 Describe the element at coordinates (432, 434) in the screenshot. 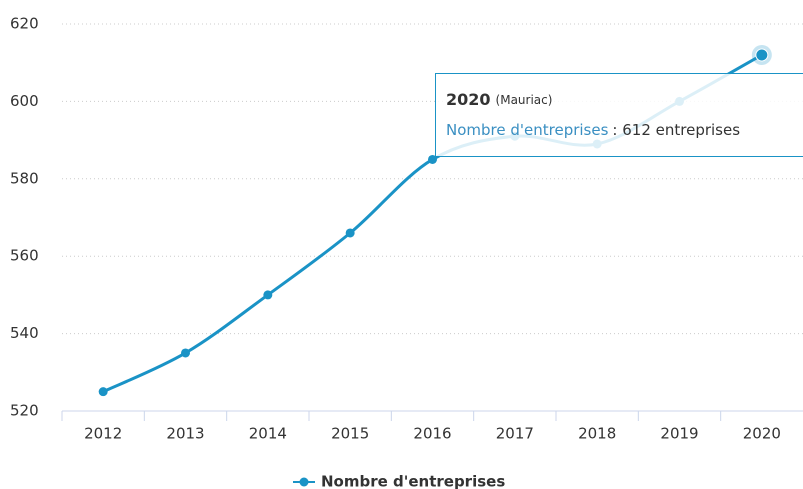

I see `x-tick-label: 2016` at that location.